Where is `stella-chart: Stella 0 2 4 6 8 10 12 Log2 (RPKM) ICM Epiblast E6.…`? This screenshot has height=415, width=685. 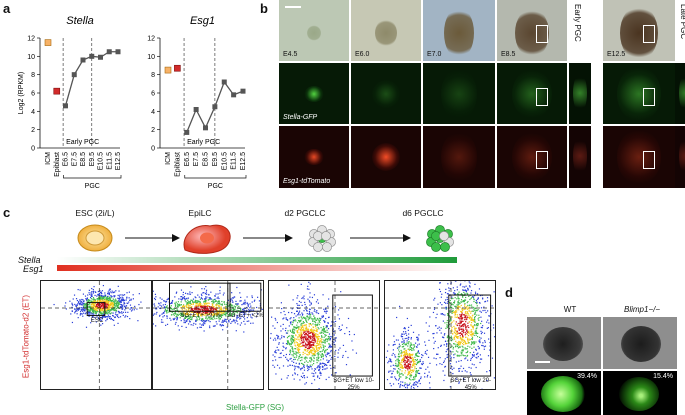
stella-chart: Stella 0 2 4 6 8 10 12 Log2 (RPKM) ICM Epiblast E6.… is located at coordinates (70, 102).